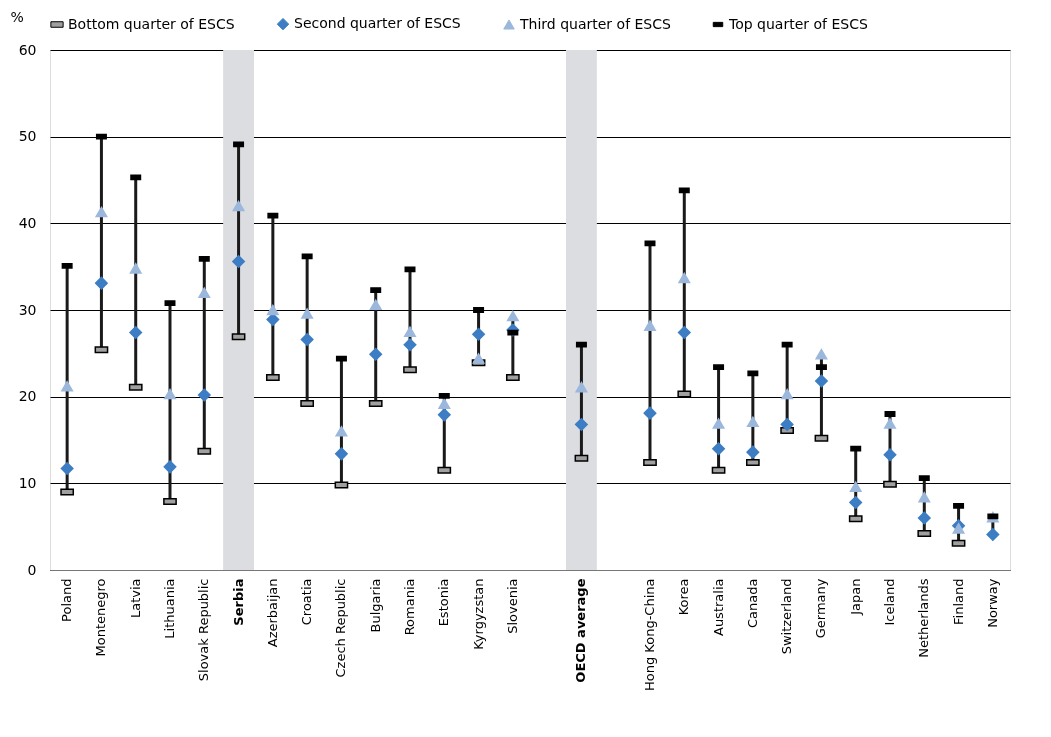 The image size is (1051, 737). I want to click on x-tick-label: Australia, so click(718, 607).